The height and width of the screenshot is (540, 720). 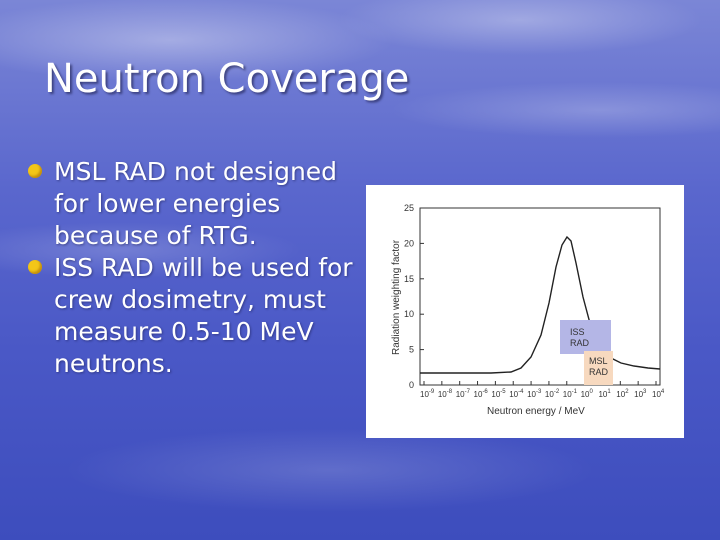 I want to click on x-tick-label: 10⁻³, so click(x=534, y=394).